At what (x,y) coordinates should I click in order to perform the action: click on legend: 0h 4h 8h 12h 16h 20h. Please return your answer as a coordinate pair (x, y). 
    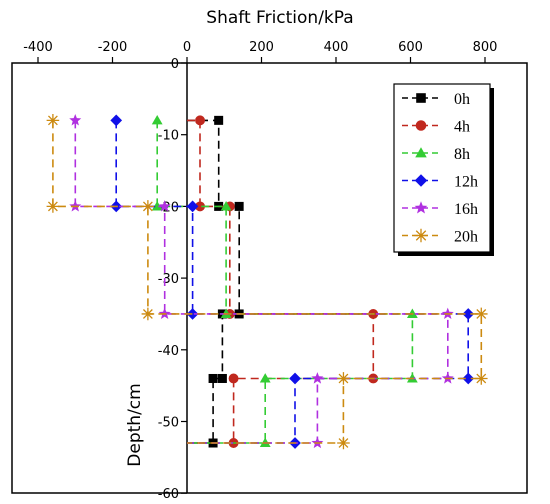
    Looking at the image, I should click on (443, 169).